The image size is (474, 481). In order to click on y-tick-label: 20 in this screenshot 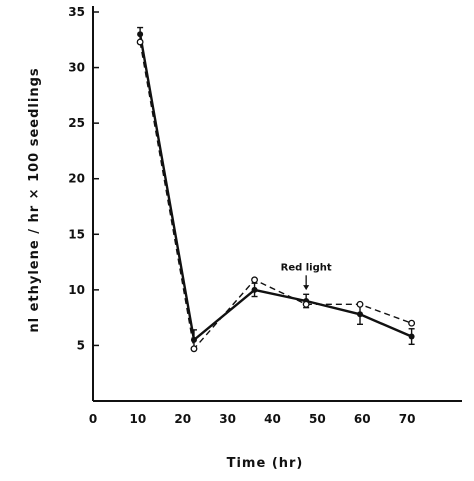, I will do `click(76, 179)`.